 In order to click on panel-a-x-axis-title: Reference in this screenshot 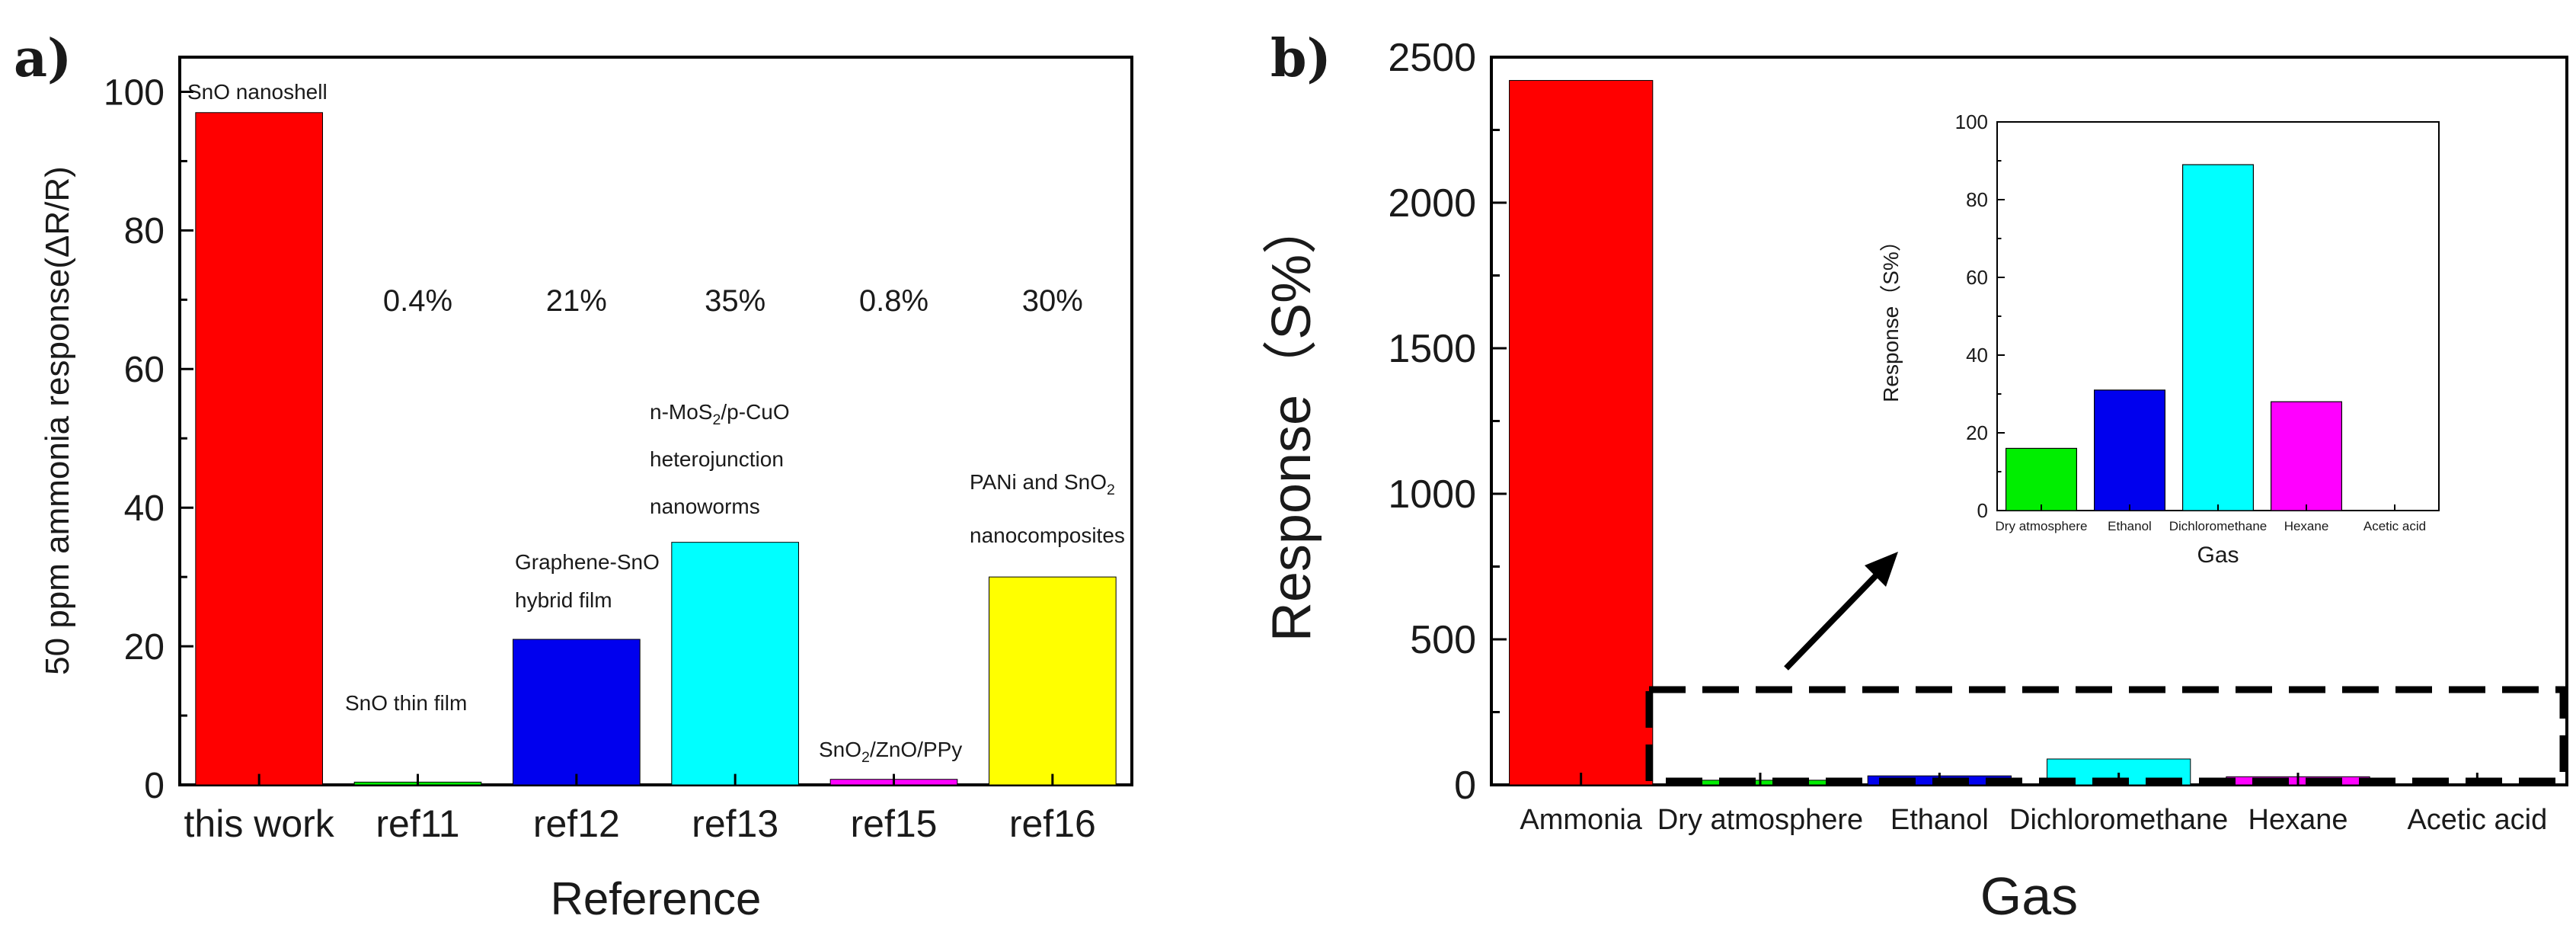, I will do `click(657, 898)`.